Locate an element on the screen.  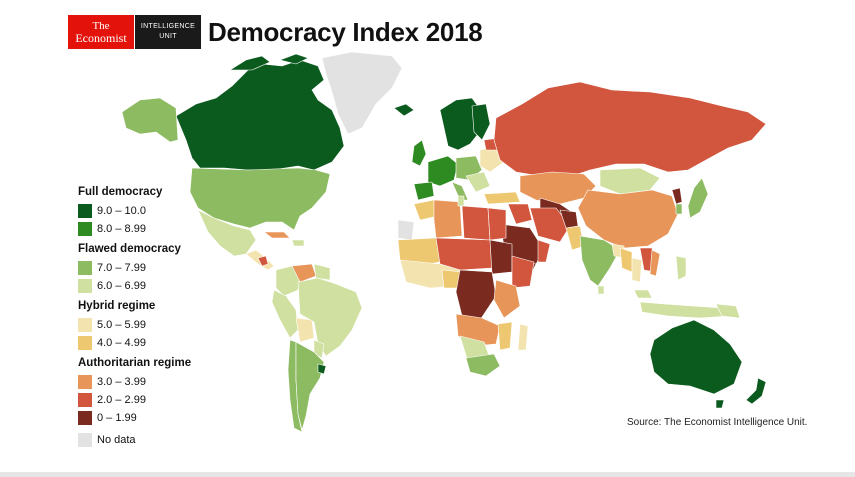
region-uk-ireland is located at coordinates (419, 153).